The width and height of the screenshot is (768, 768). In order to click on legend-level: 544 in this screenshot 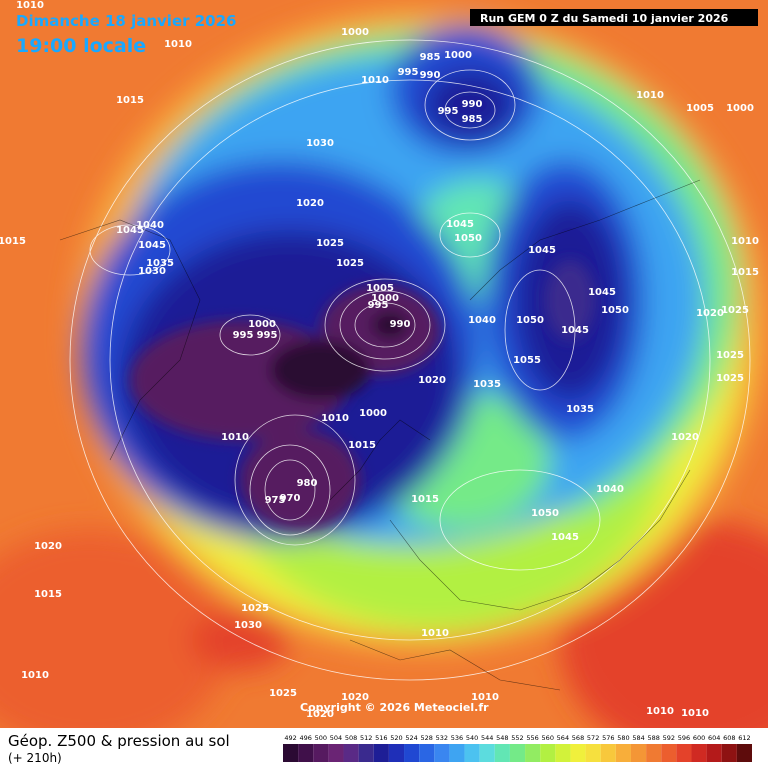, I will do `click(487, 738)`.